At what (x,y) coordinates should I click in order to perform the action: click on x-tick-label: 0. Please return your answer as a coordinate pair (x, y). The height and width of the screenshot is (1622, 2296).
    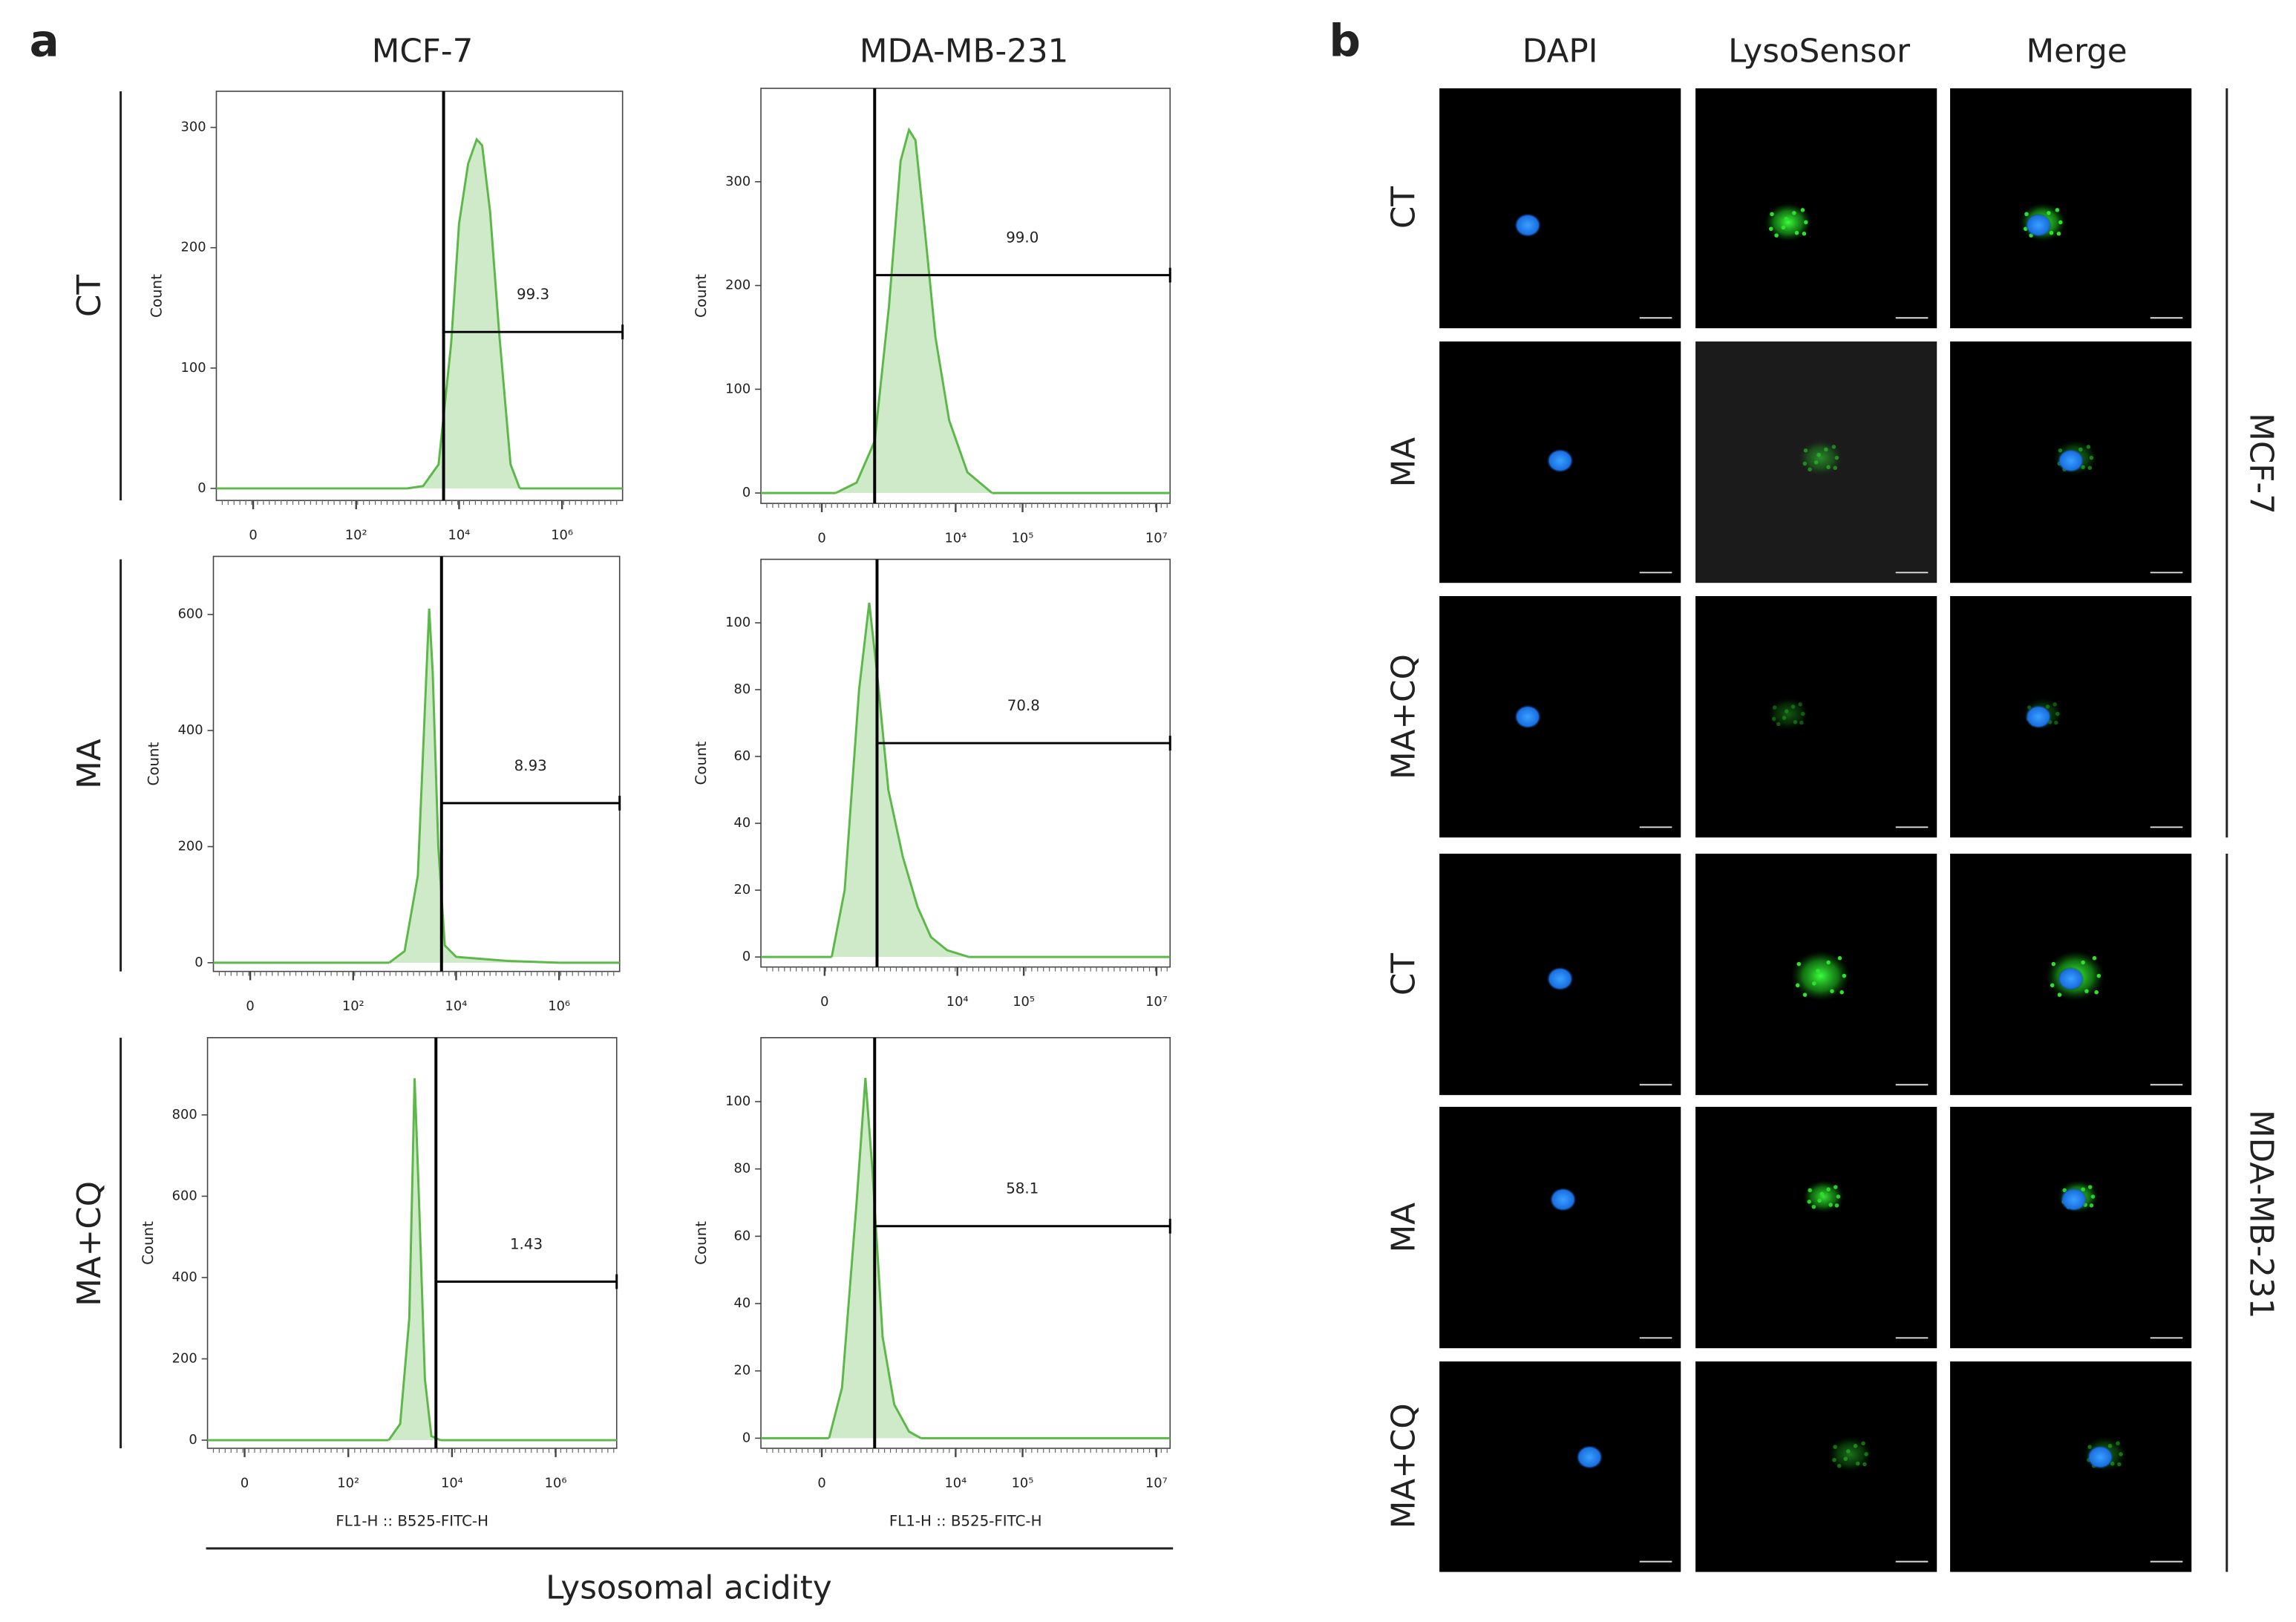
    Looking at the image, I should click on (821, 538).